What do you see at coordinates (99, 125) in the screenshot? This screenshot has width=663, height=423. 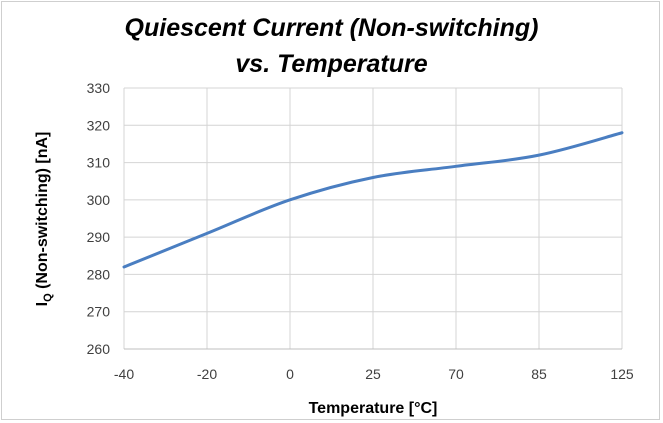 I see `y-tick-label: 320` at bounding box center [99, 125].